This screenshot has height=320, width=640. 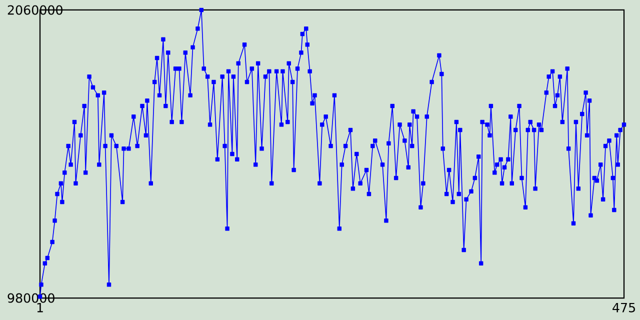 What do you see at coordinates (40, 307) in the screenshot?
I see `x-tick-label: 1` at bounding box center [40, 307].